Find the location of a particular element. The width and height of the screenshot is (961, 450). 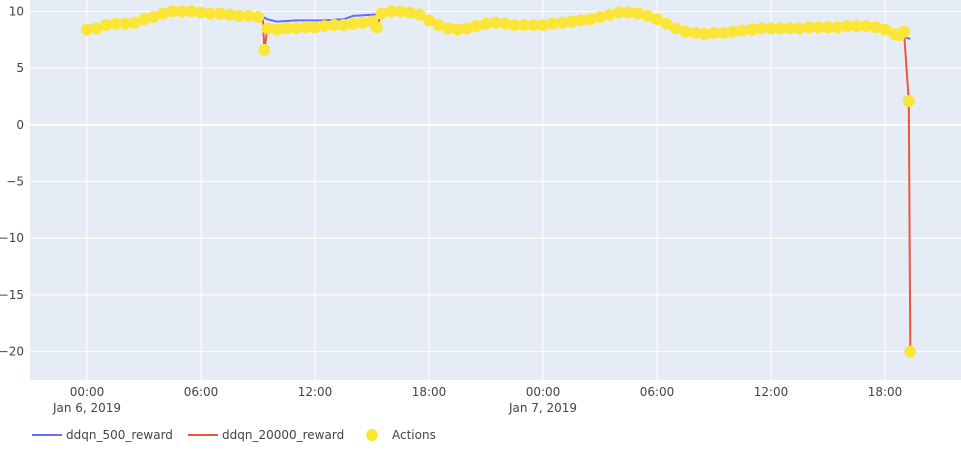

legend-swatch-marker is located at coordinates (372, 435).